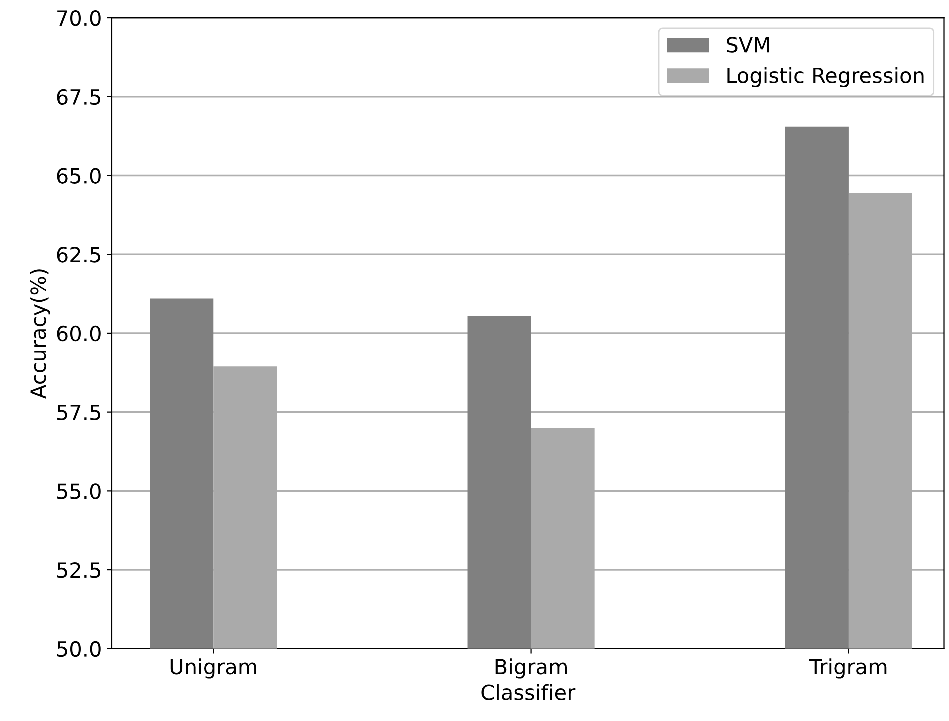  Describe the element at coordinates (78, 413) in the screenshot. I see `y-tick-label: 57.5` at that location.